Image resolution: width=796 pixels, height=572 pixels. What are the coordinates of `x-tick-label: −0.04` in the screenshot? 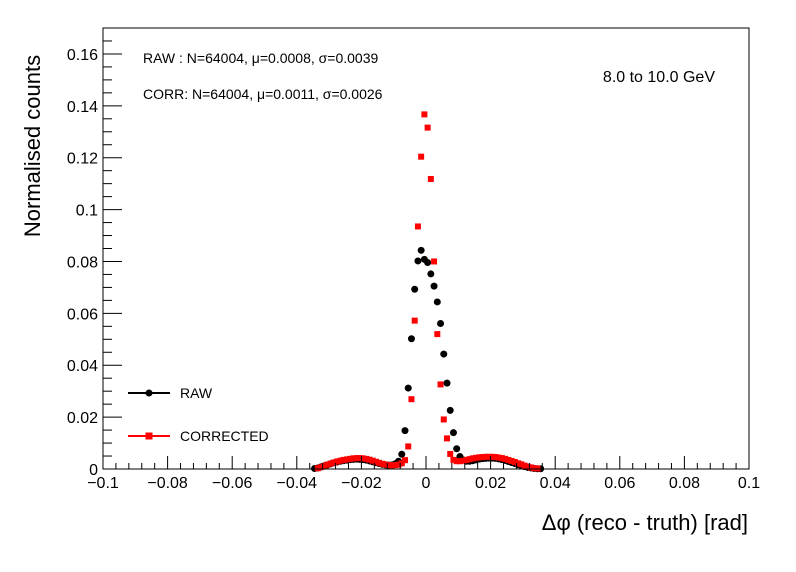 It's located at (297, 483).